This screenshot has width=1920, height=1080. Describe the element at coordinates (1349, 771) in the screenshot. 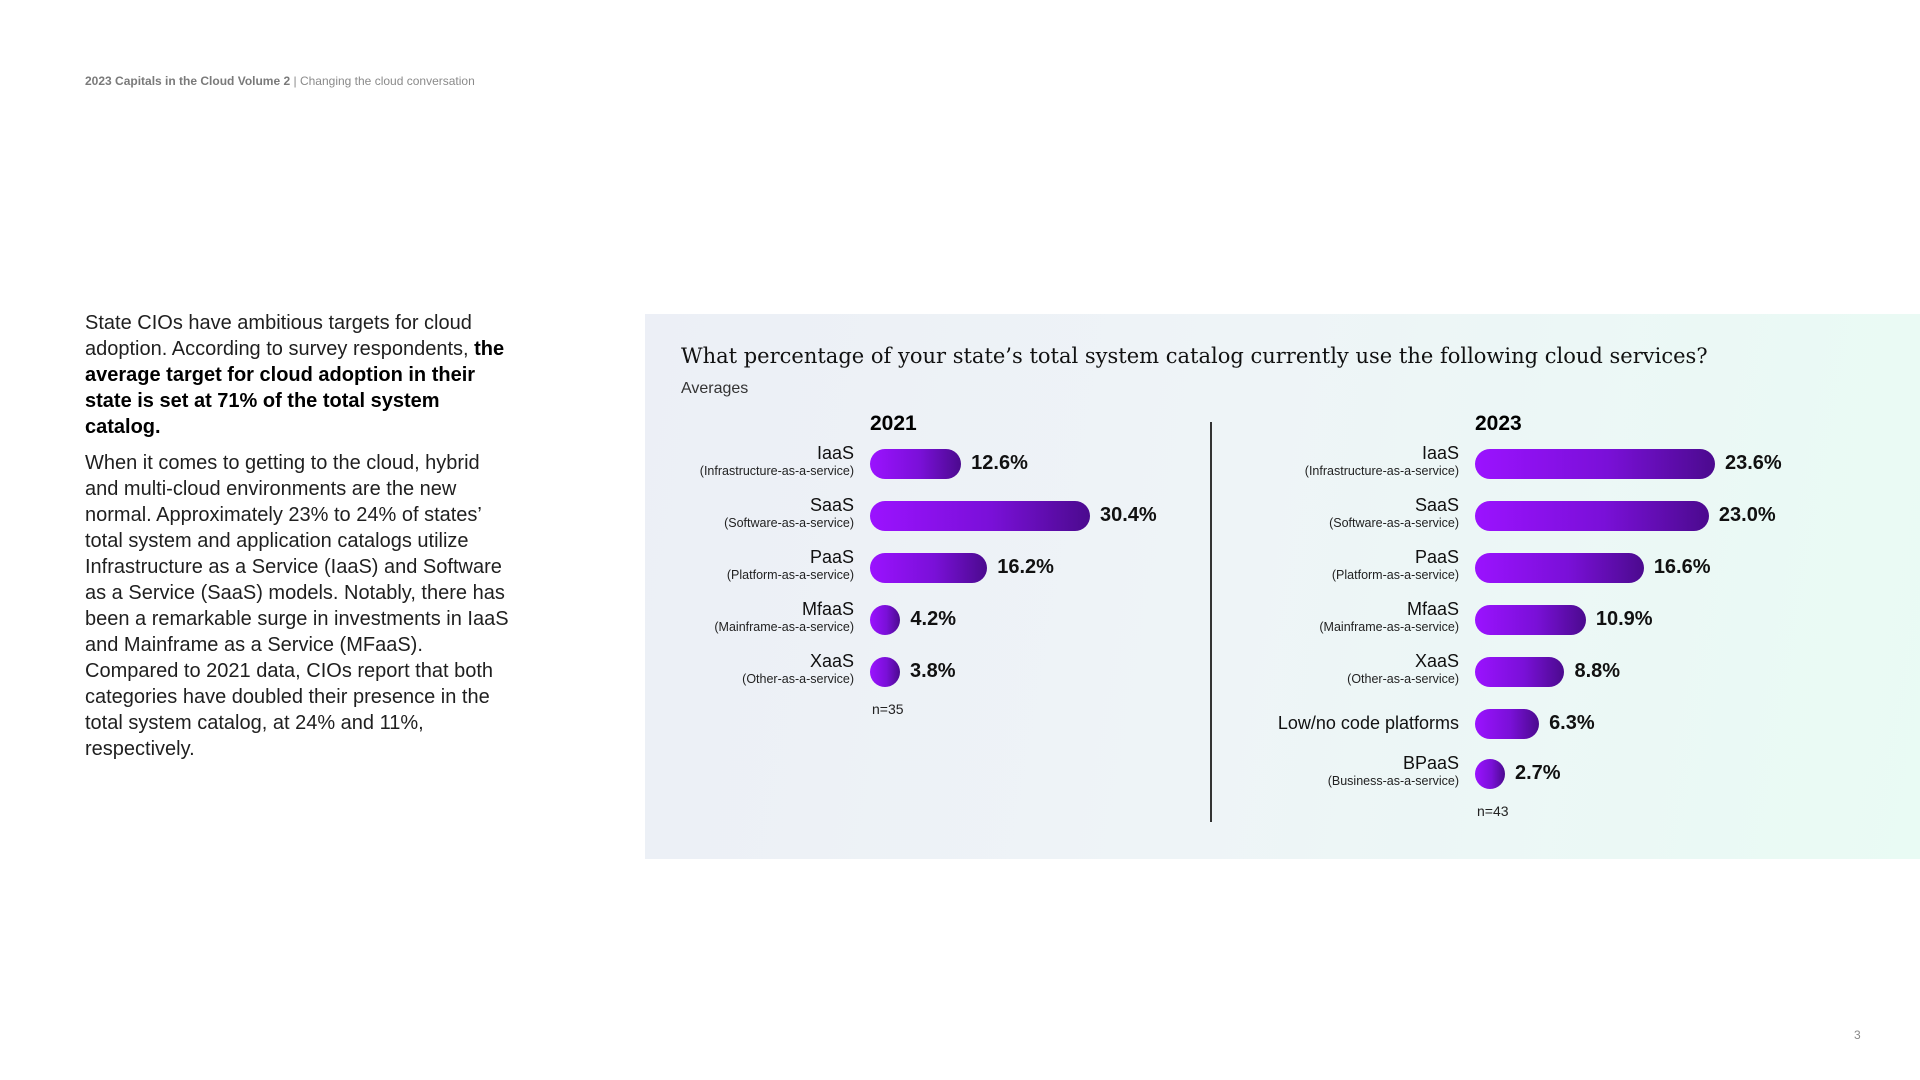

I see `category-label-2023-6: BPaaS (Business-as-a-service)` at that location.